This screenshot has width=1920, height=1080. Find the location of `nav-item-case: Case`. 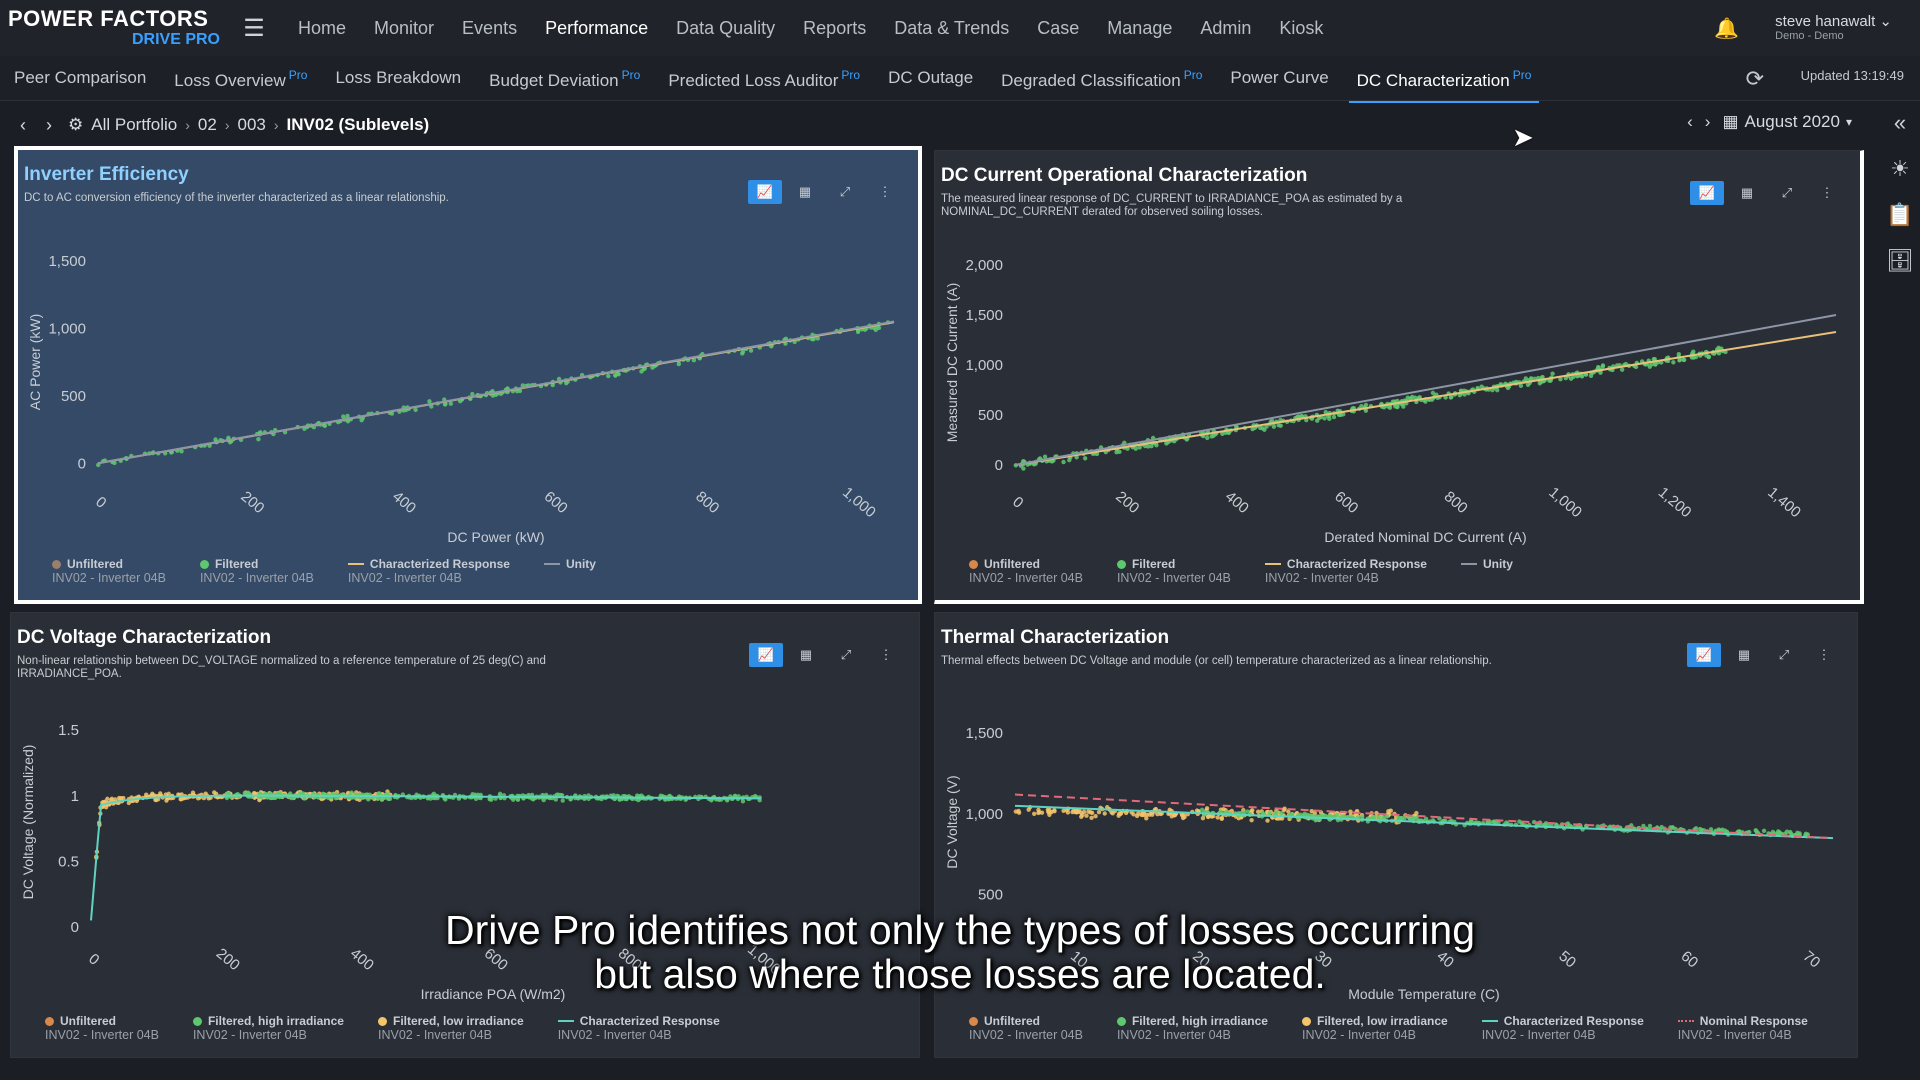

nav-item-case: Case is located at coordinates (1058, 28).